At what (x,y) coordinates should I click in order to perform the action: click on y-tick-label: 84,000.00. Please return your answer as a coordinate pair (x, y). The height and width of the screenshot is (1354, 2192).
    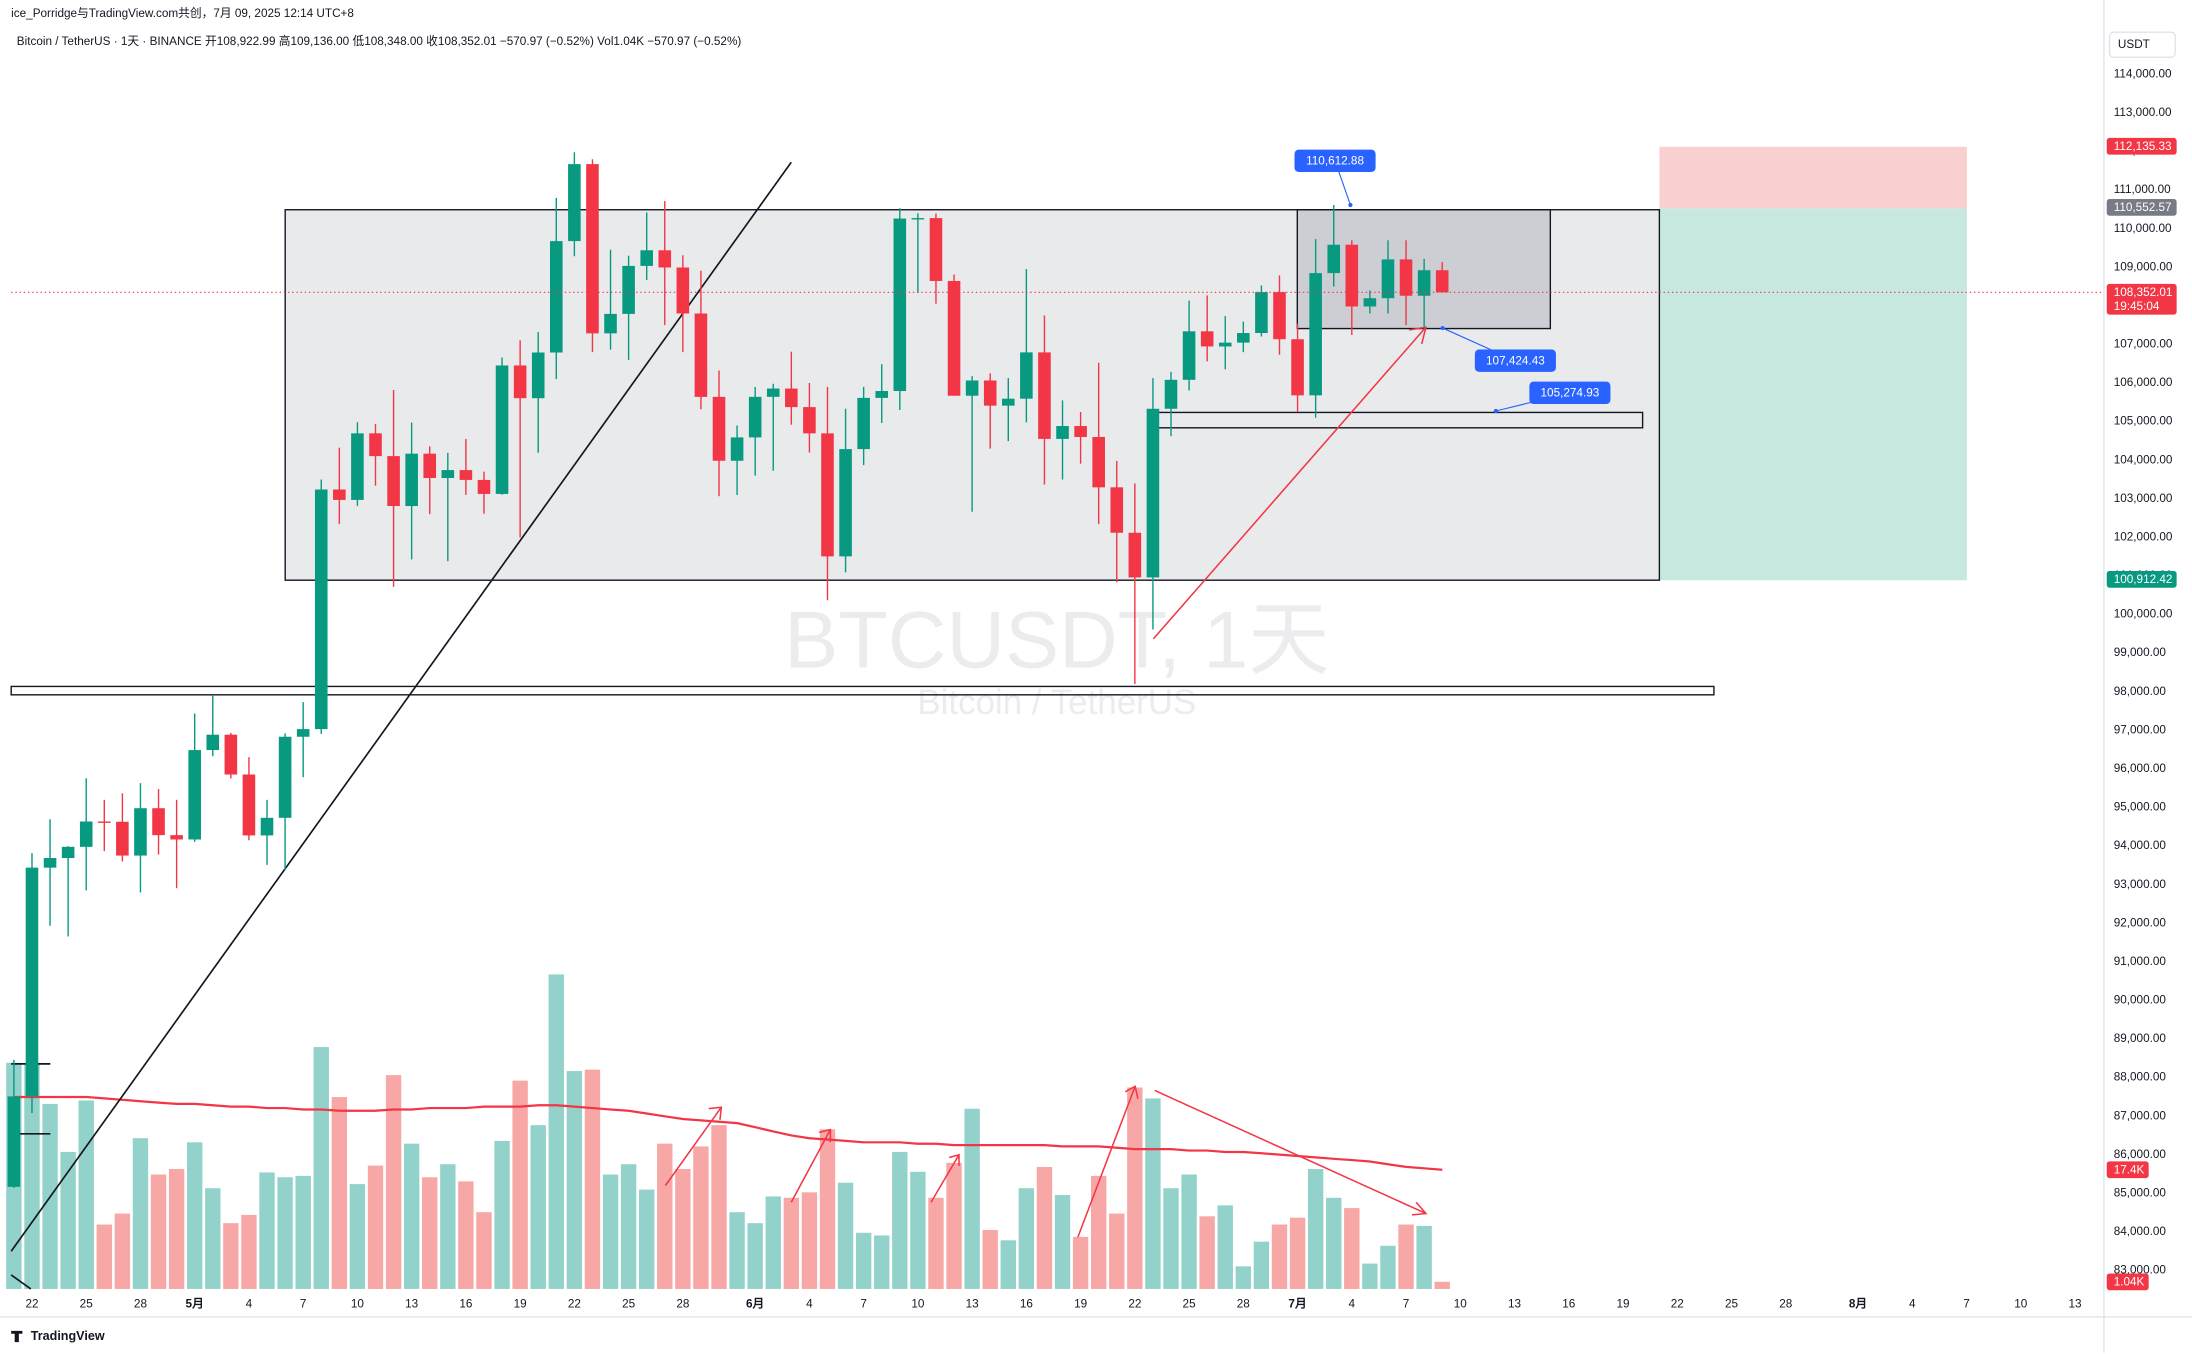
    Looking at the image, I should click on (2140, 1231).